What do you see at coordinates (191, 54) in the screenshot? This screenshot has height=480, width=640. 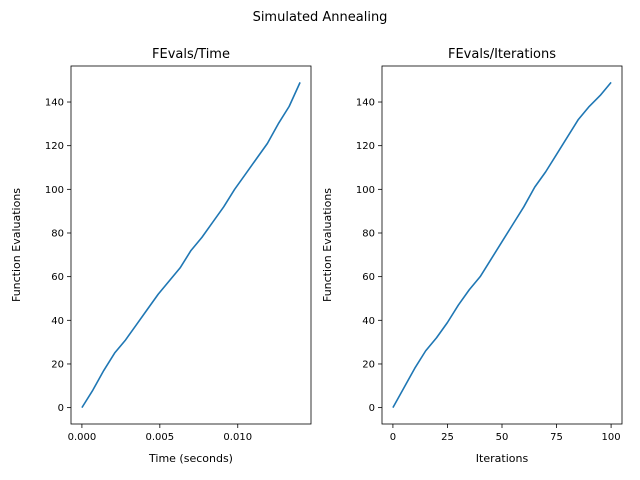 I see `subplot-title: FEvals/Time` at bounding box center [191, 54].